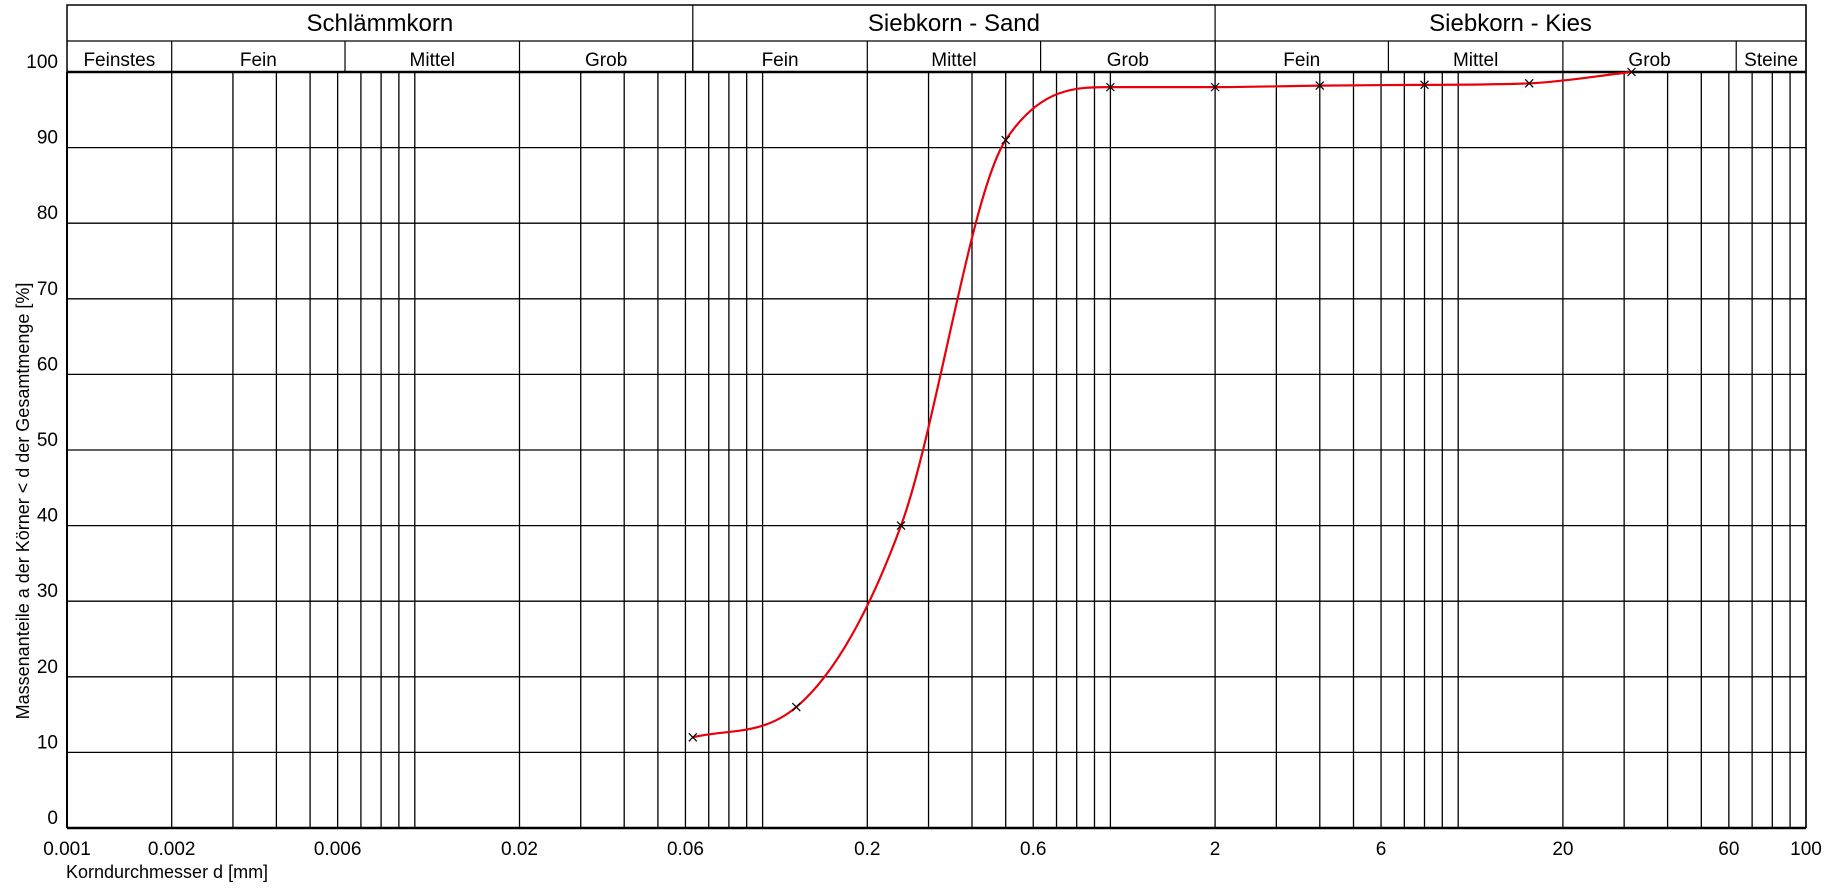  Describe the element at coordinates (172, 849) in the screenshot. I see `x-tick-label: 0.002` at that location.